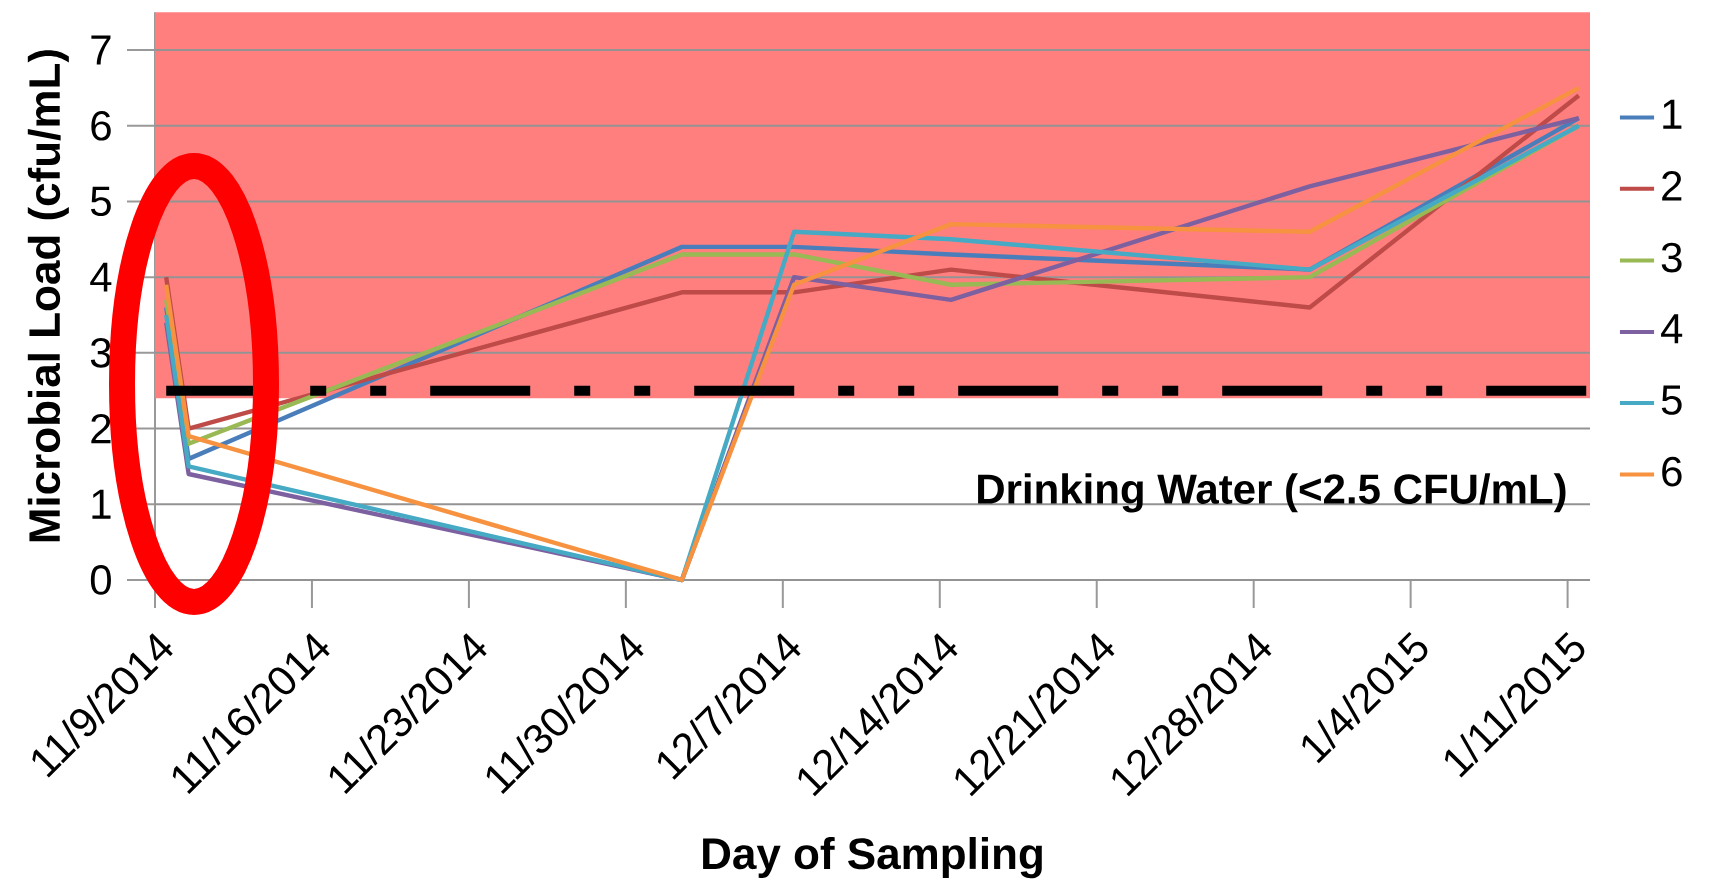  Describe the element at coordinates (100, 201) in the screenshot. I see `y-tick-label: 5` at that location.